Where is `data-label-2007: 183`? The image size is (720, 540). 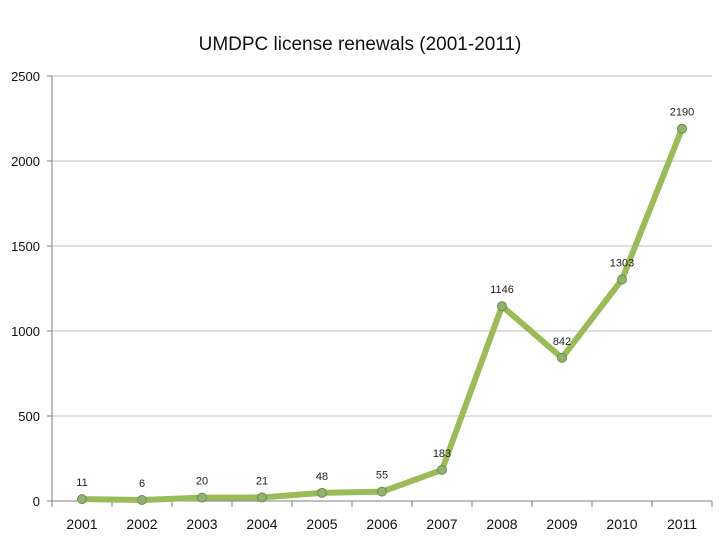 data-label-2007: 183 is located at coordinates (442, 454).